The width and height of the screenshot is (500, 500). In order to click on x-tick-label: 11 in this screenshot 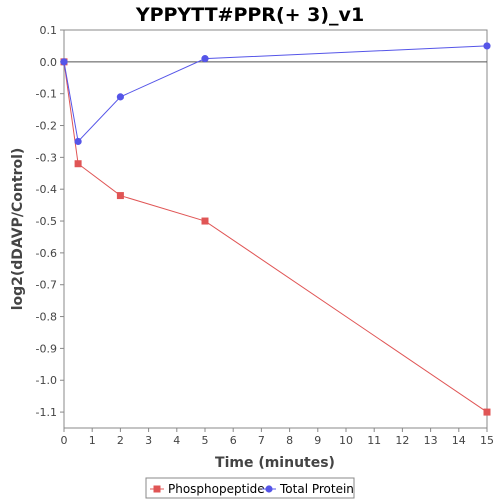, I will do `click(374, 440)`.